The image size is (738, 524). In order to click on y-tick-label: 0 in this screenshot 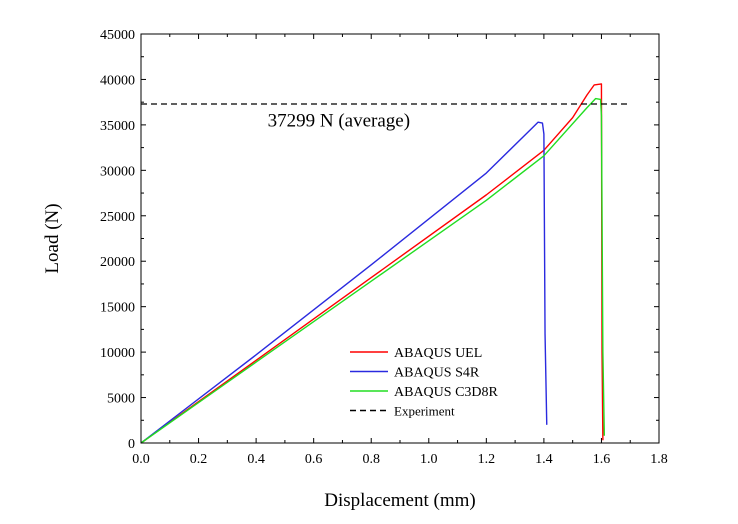, I will do `click(131, 444)`.